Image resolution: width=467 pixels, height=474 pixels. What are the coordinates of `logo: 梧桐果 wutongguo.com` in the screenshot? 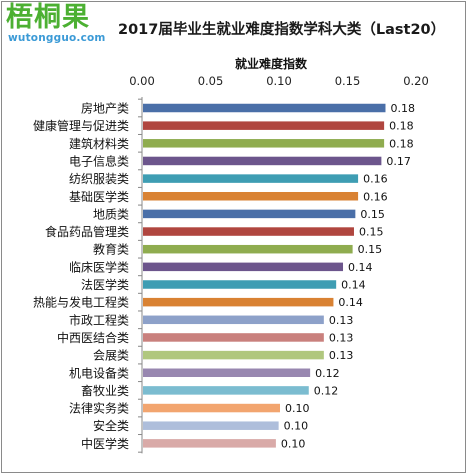 It's located at (56, 26).